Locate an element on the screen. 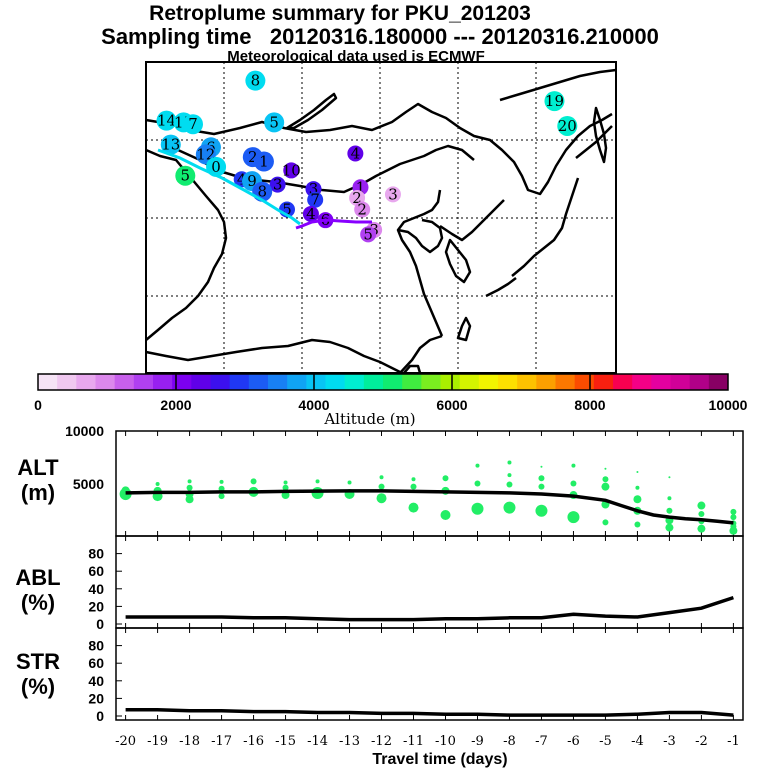 This screenshot has height=768, width=768. met-data-note: Meteorological data used is ECMWF is located at coordinates (356, 56).